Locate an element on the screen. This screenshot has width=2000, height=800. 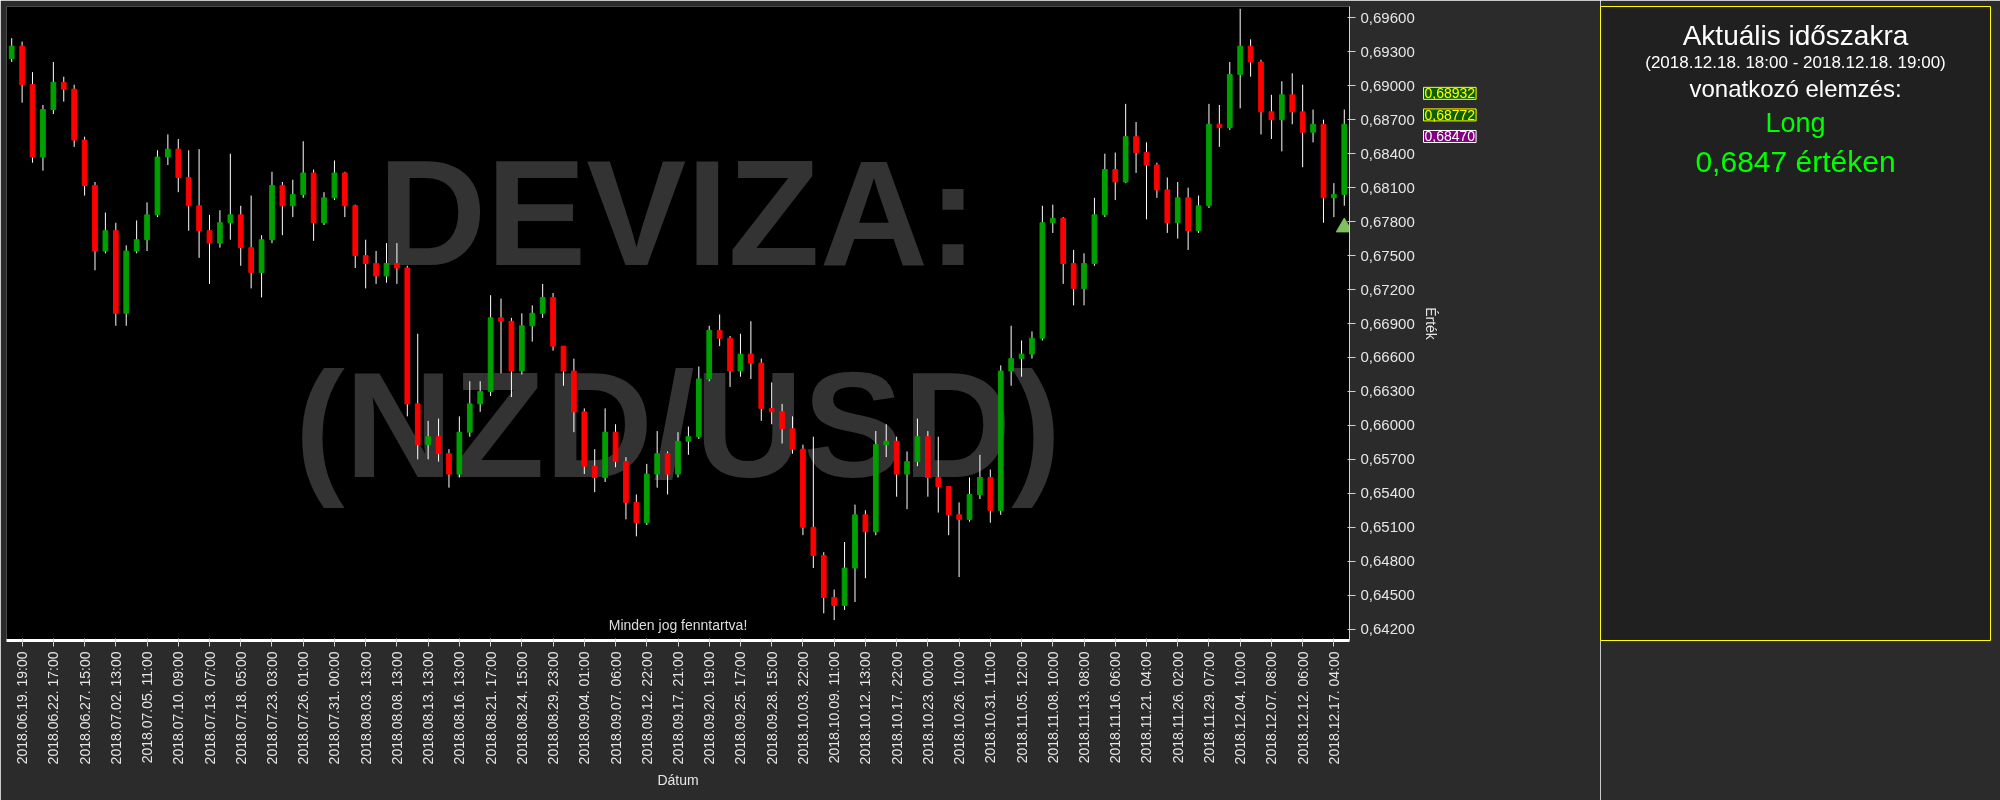
x-tick-label: 2018.10.09. 11:00 is located at coordinates (834, 707).